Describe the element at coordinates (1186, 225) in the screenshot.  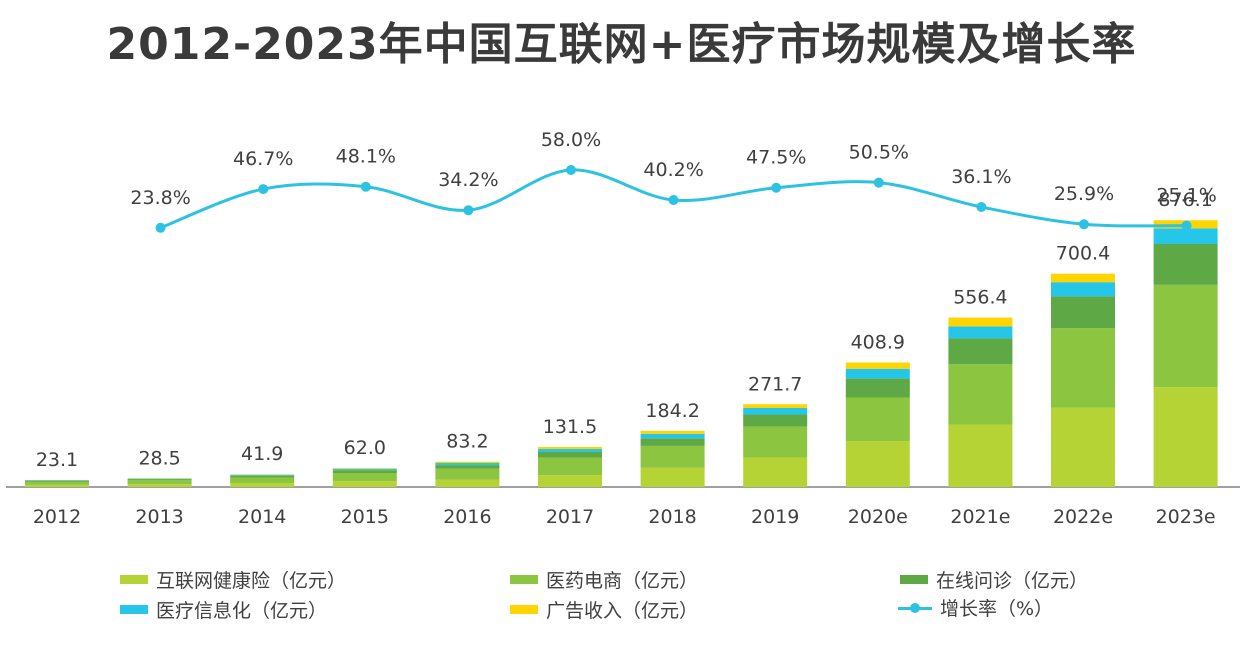
I see `growth-point-2023e` at that location.